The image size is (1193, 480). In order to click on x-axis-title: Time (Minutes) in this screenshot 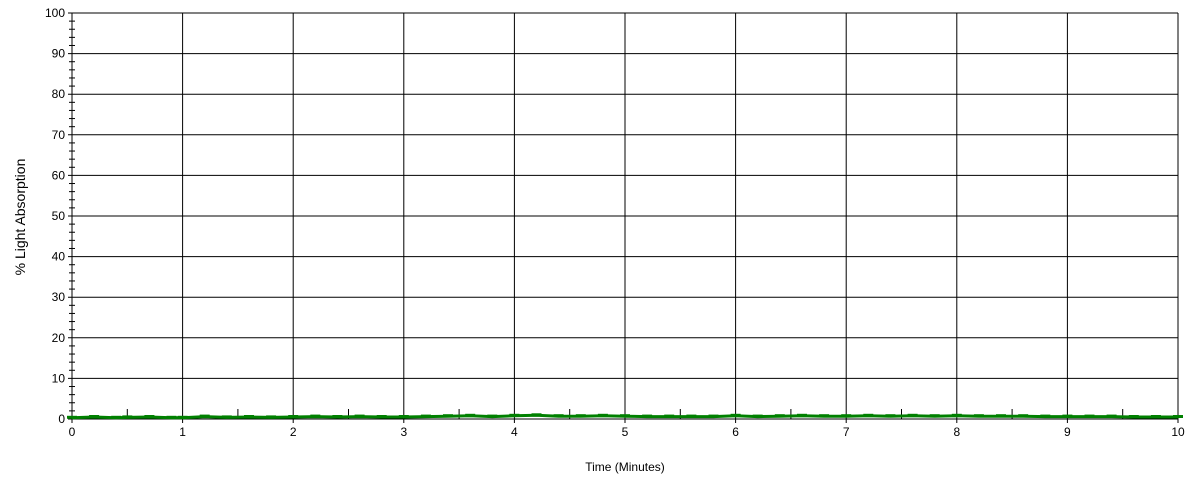, I will do `click(625, 467)`.